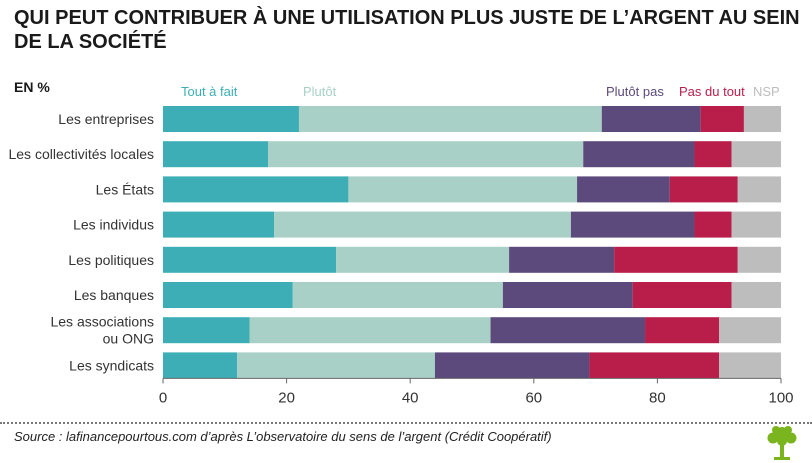 This screenshot has height=463, width=812. I want to click on unit-label: EN %, so click(32, 87).